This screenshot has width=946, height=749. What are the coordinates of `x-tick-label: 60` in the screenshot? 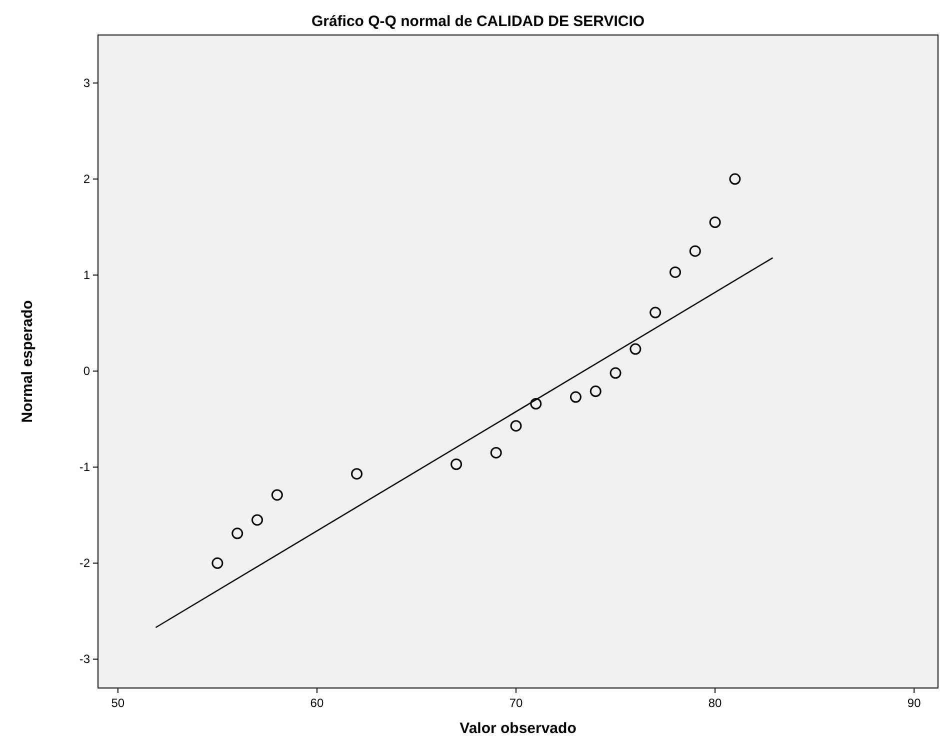 It's located at (317, 703).